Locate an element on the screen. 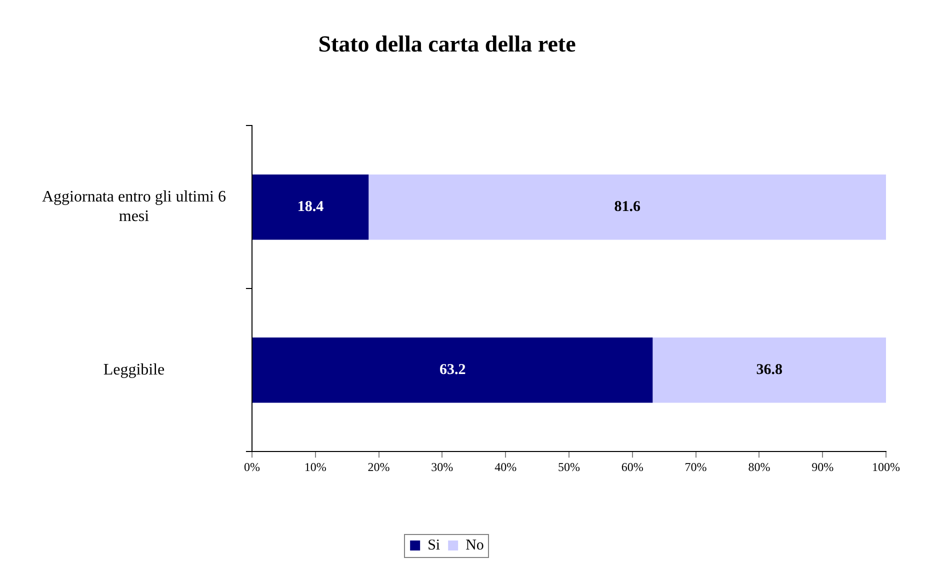 The width and height of the screenshot is (932, 567). x-tick-label: 50% is located at coordinates (569, 467).